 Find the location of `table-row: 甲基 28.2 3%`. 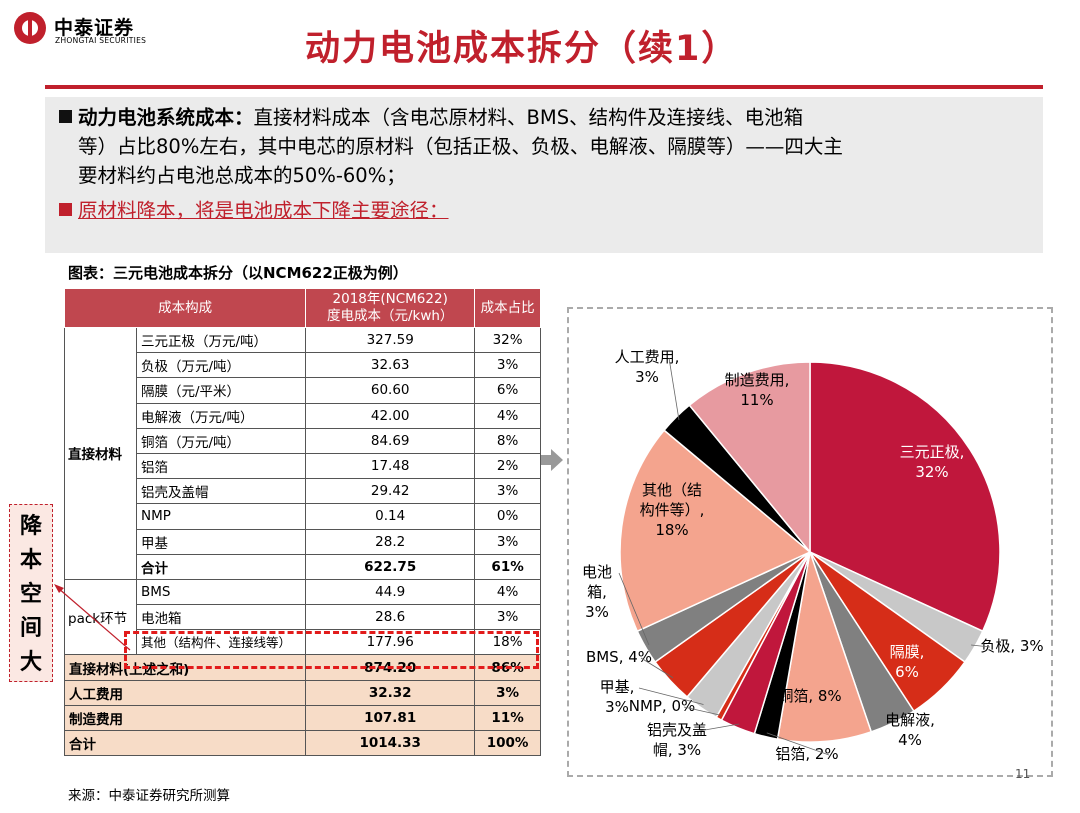

table-row: 甲基 28.2 3% is located at coordinates (303, 541).